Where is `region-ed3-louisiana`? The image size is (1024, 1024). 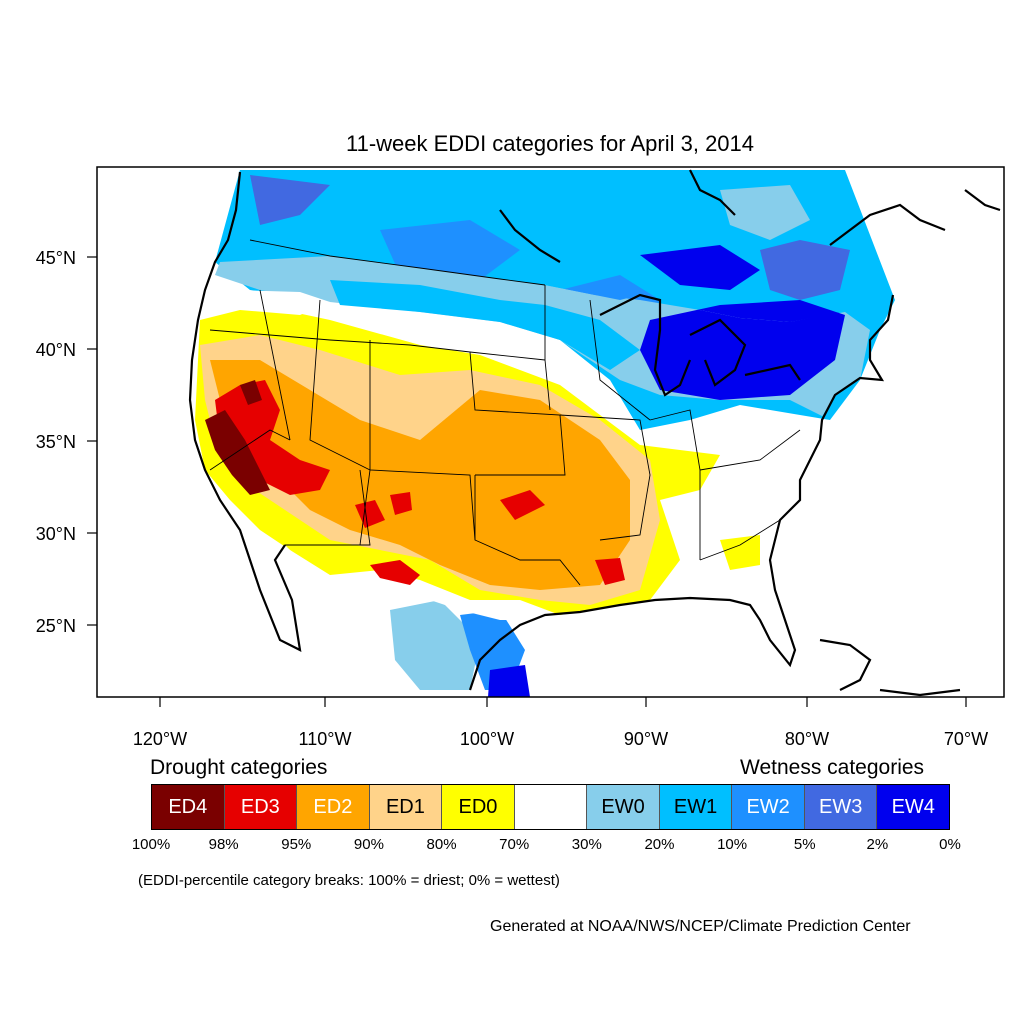
region-ed3-louisiana is located at coordinates (610, 571).